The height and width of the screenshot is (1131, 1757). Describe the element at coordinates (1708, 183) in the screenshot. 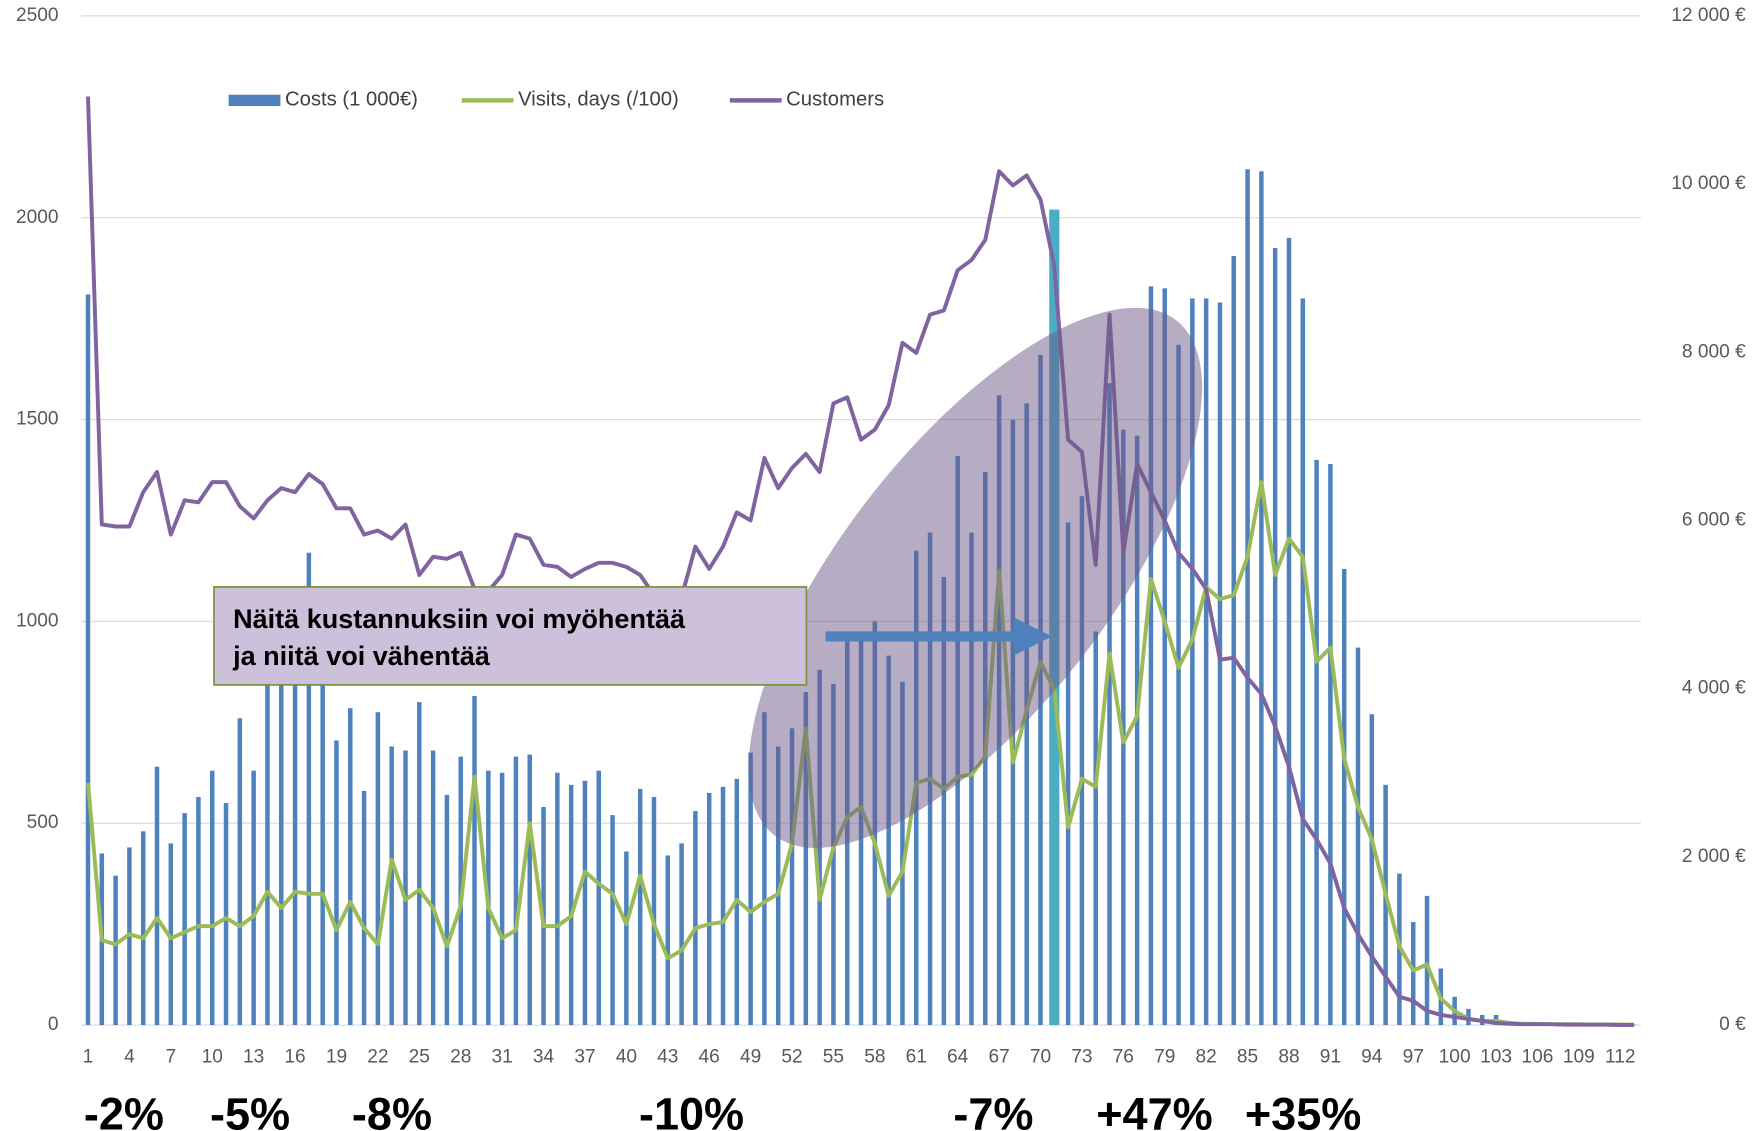

I see `y2-tick-label: 10 000 €` at that location.